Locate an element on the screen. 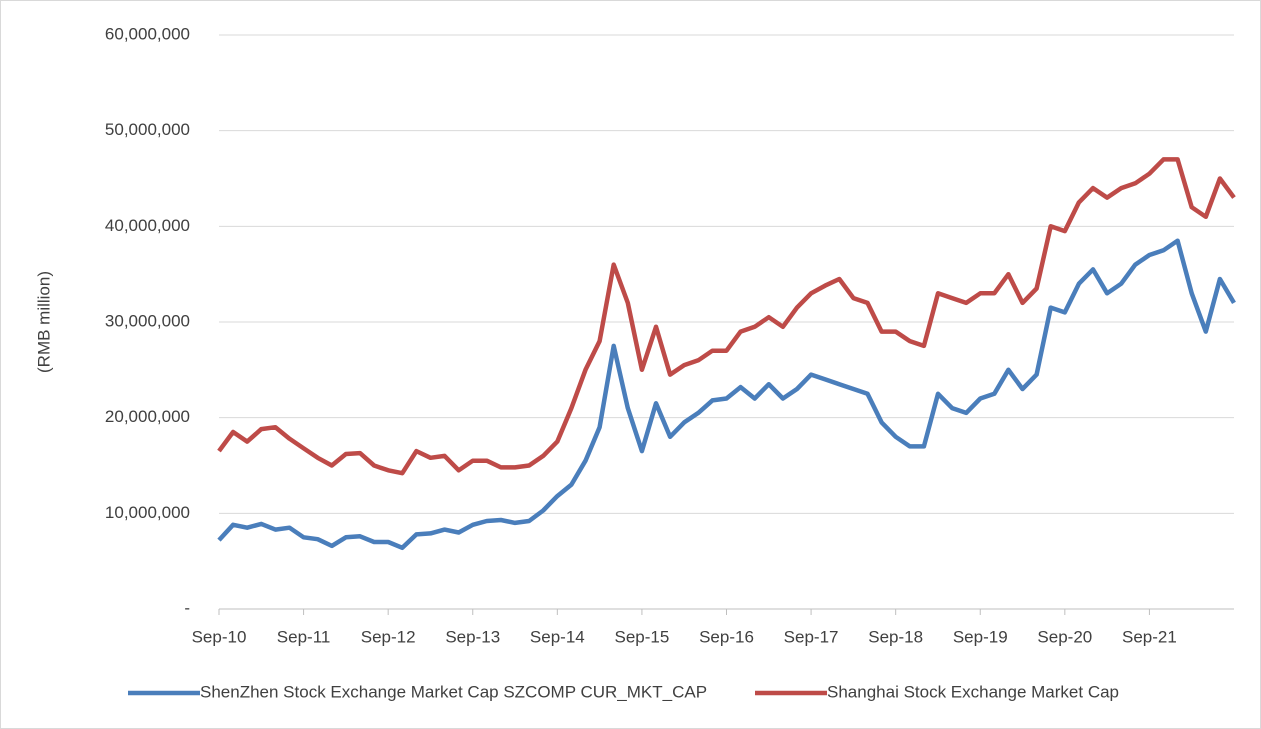 The width and height of the screenshot is (1261, 729). x-tick-label: Sep-11 is located at coordinates (304, 636).